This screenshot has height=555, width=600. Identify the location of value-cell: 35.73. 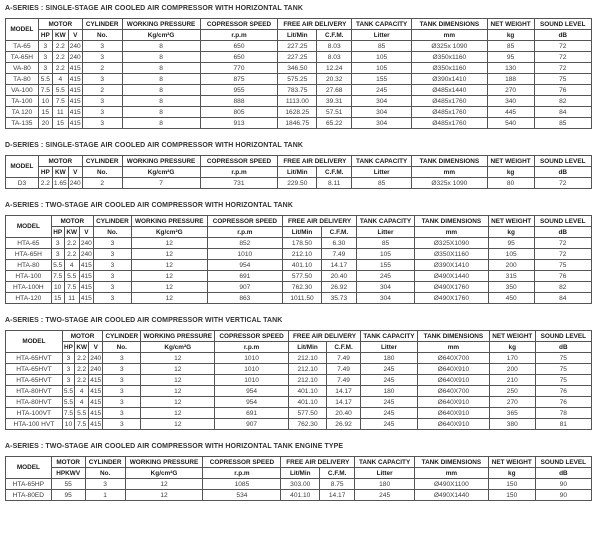
(338, 298).